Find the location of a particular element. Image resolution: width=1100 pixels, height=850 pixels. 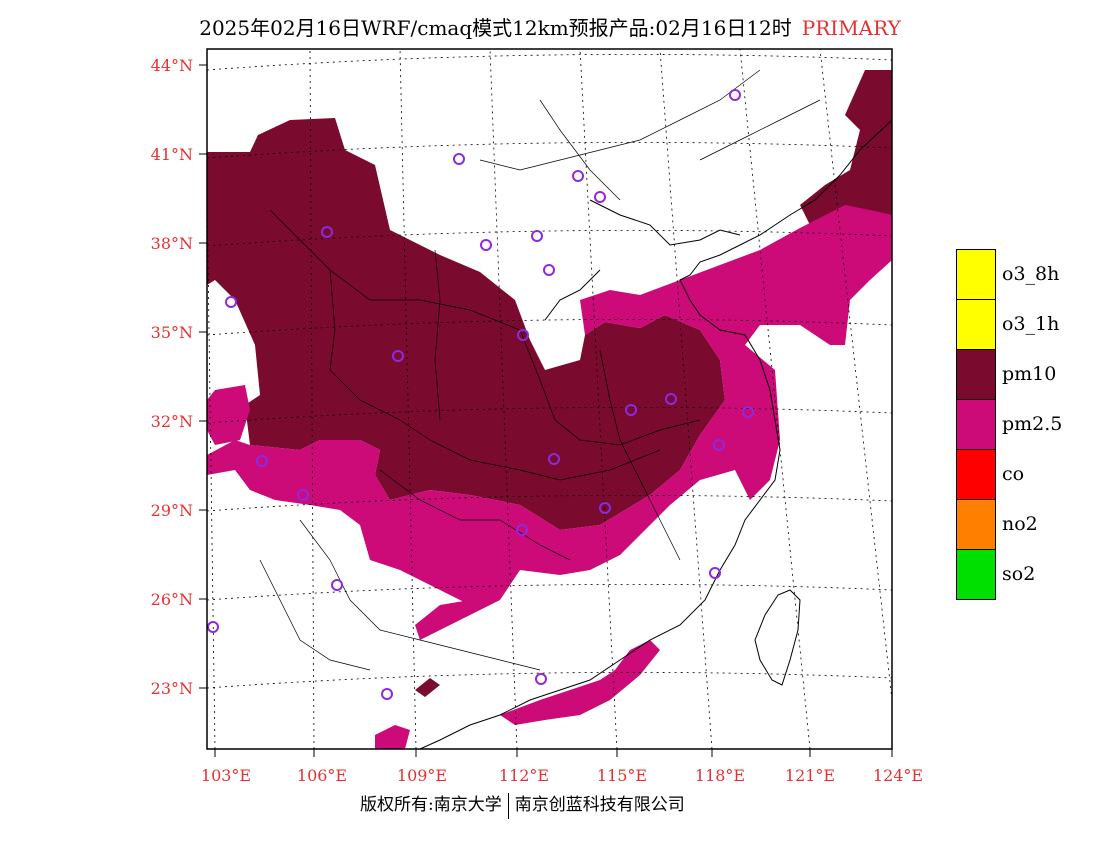

legend-label: pm10 is located at coordinates (1029, 374).